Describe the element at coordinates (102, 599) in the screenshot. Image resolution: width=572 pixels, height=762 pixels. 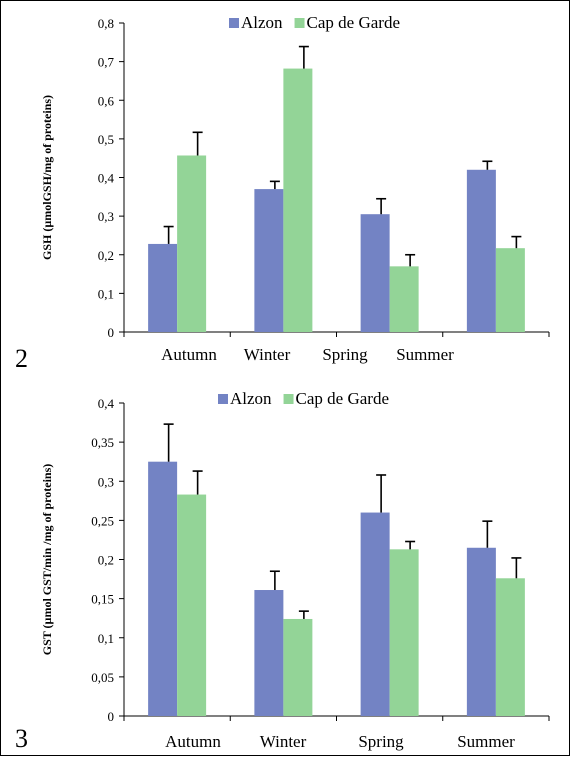
I see `y-tick-label: 0,15` at that location.